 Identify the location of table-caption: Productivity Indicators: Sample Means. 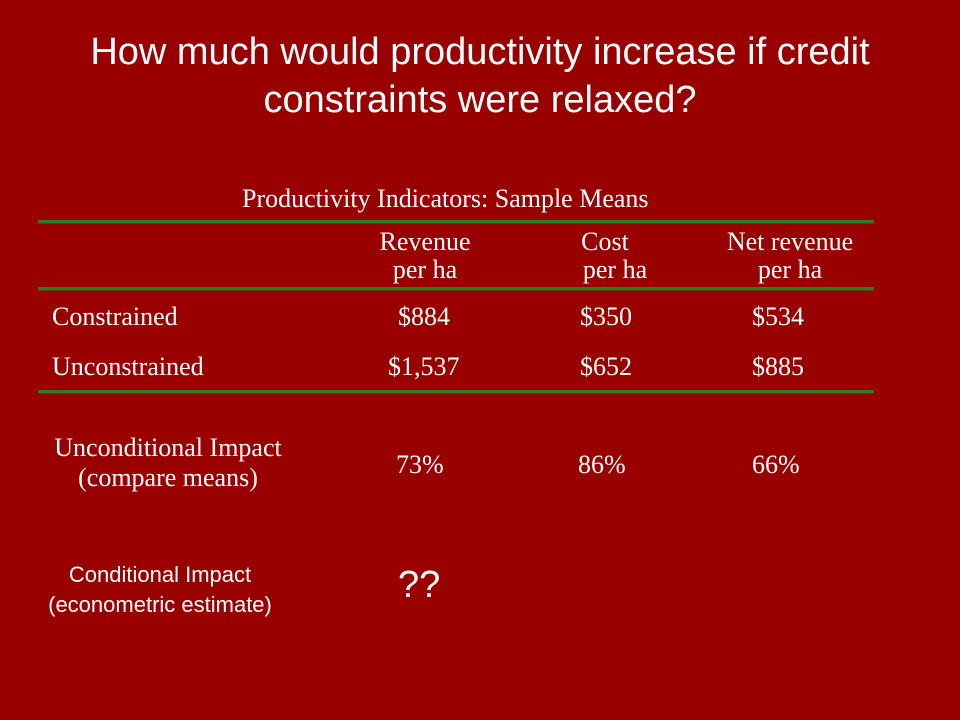
(445, 198).